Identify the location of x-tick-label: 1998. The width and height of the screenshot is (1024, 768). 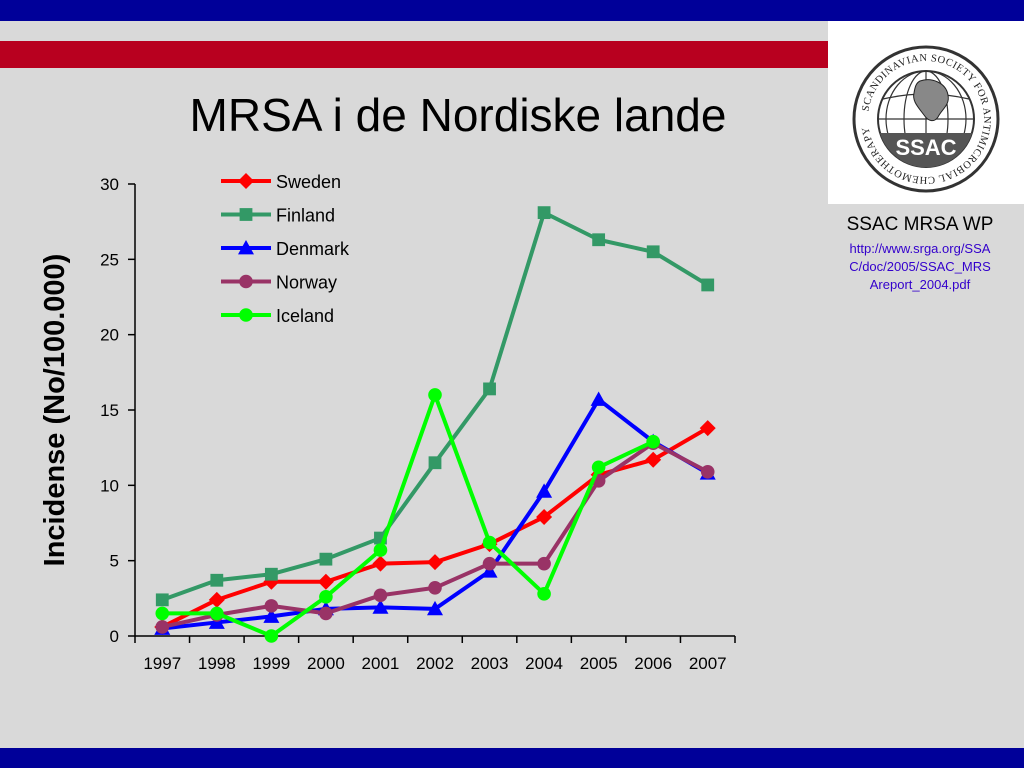
(217, 663).